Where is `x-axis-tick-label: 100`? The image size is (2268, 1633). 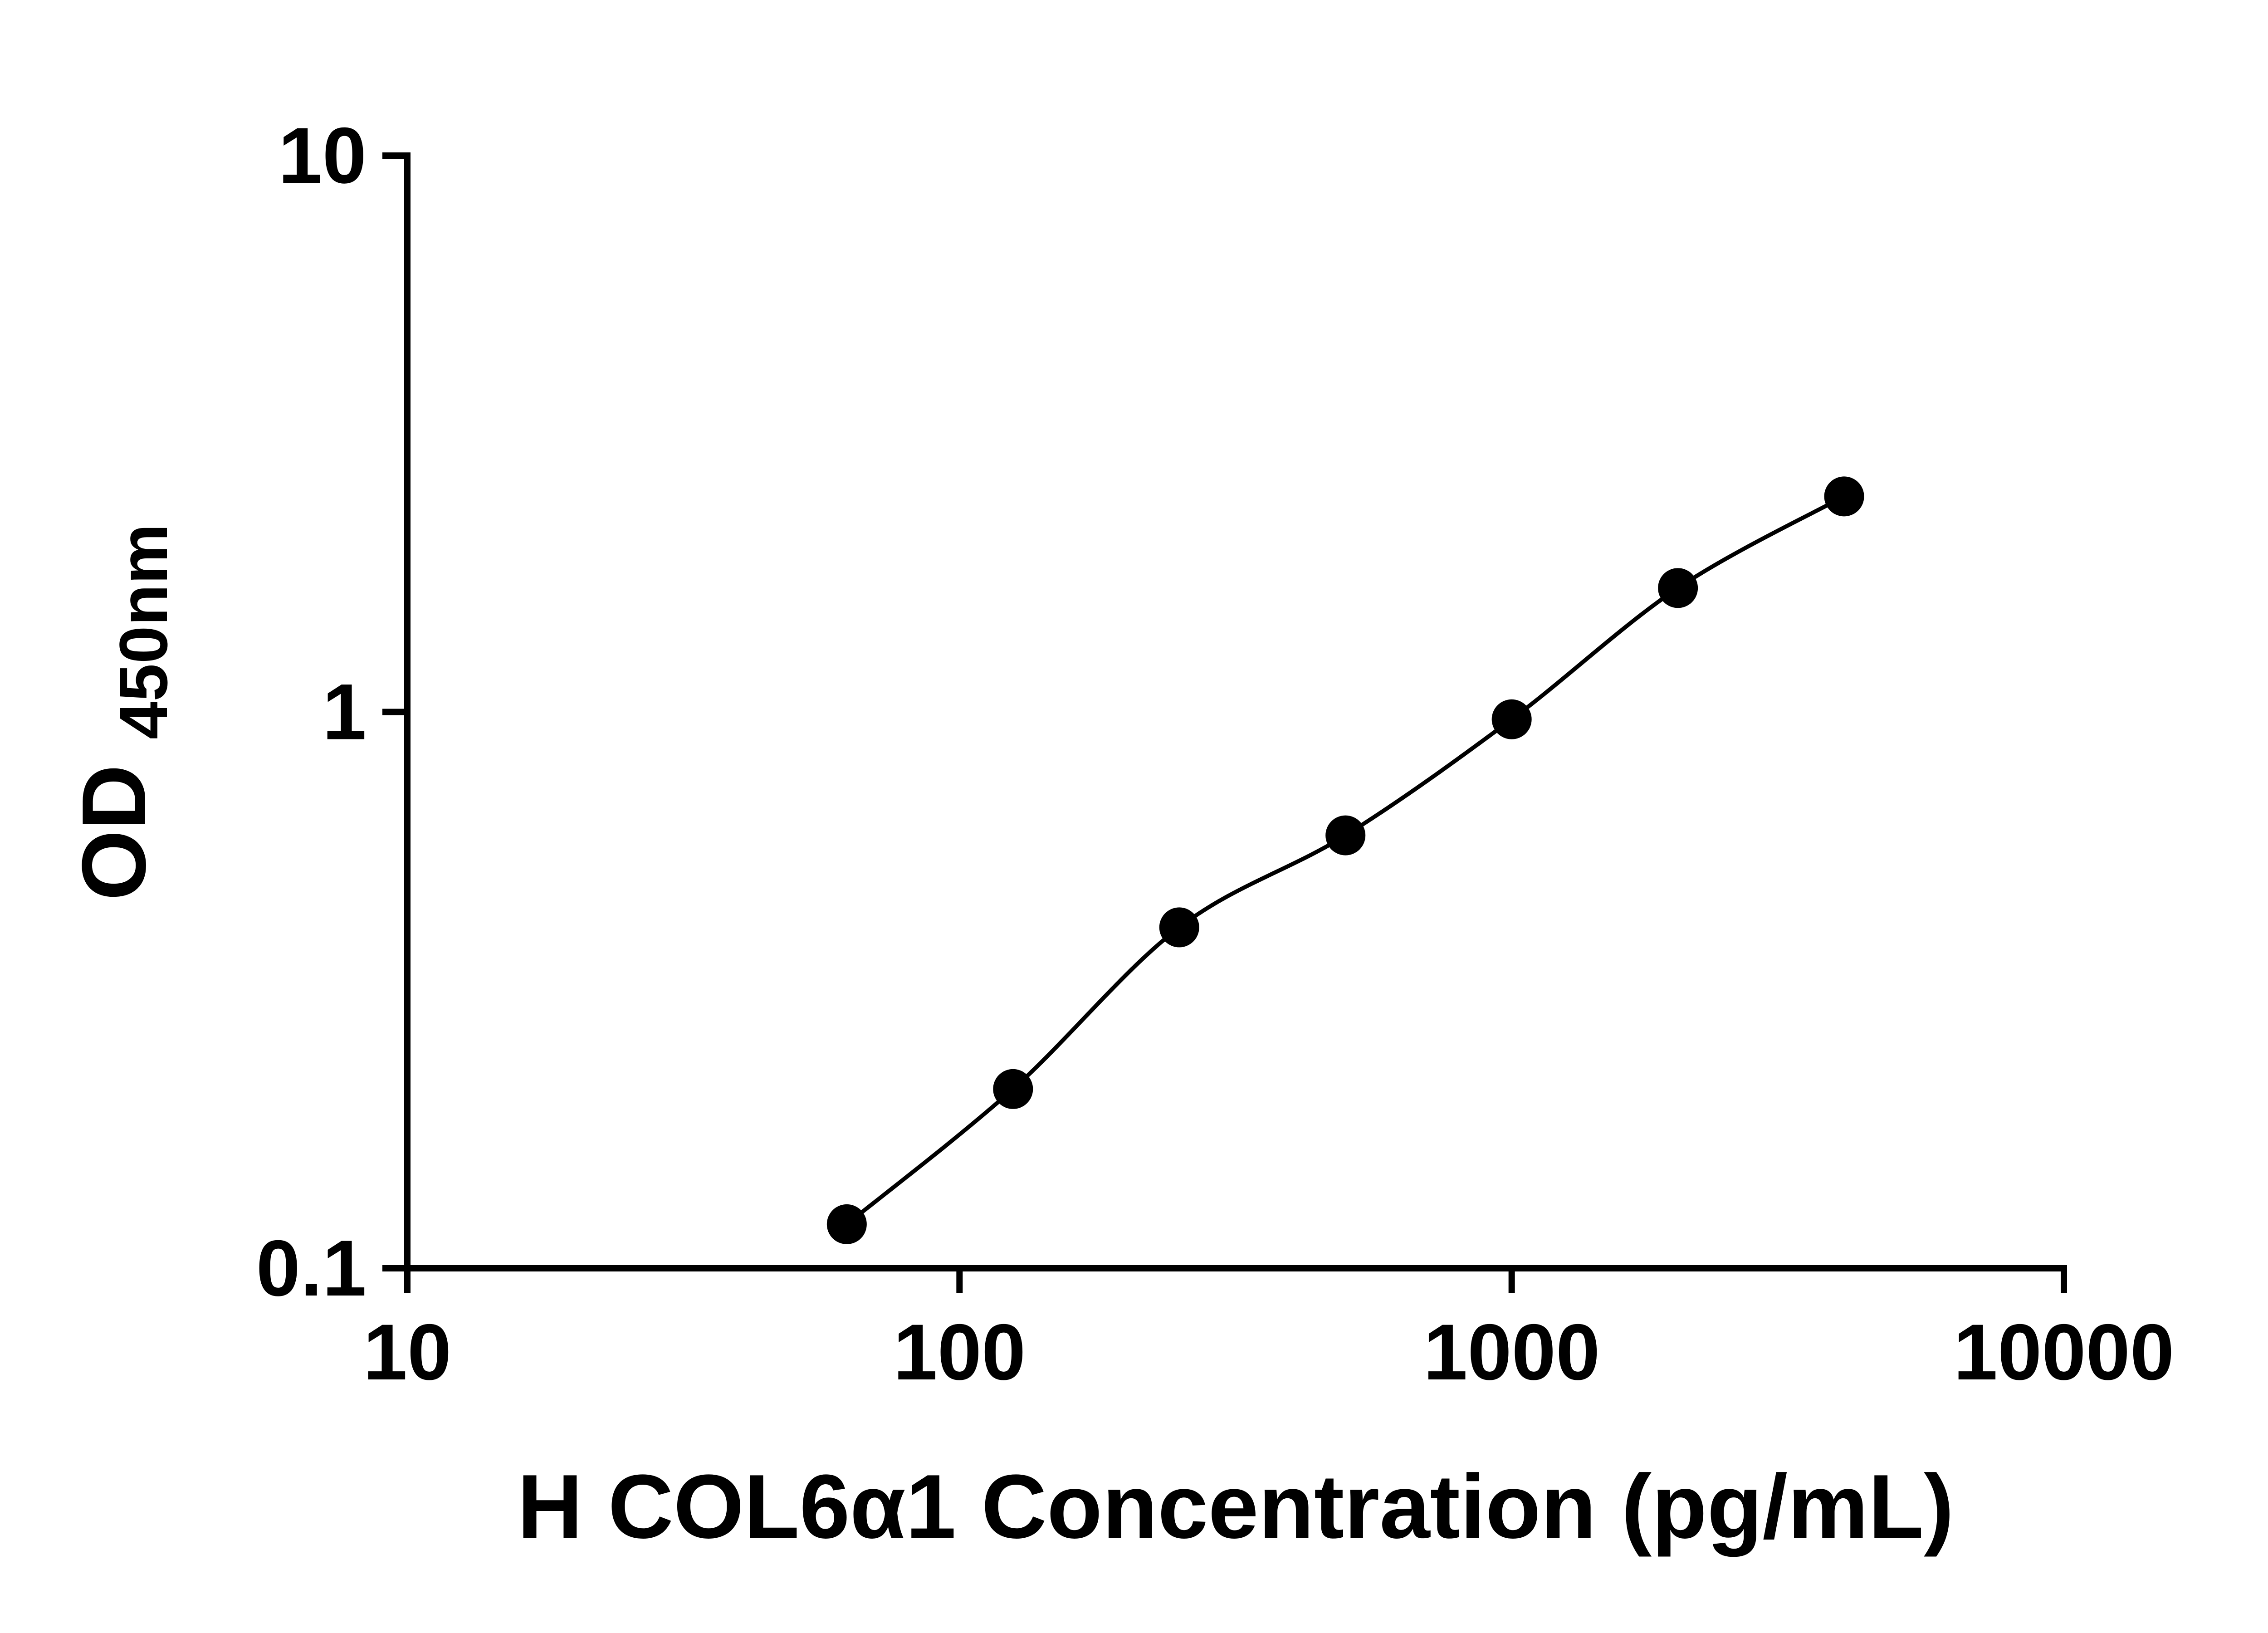
x-axis-tick-label: 100 is located at coordinates (960, 1352).